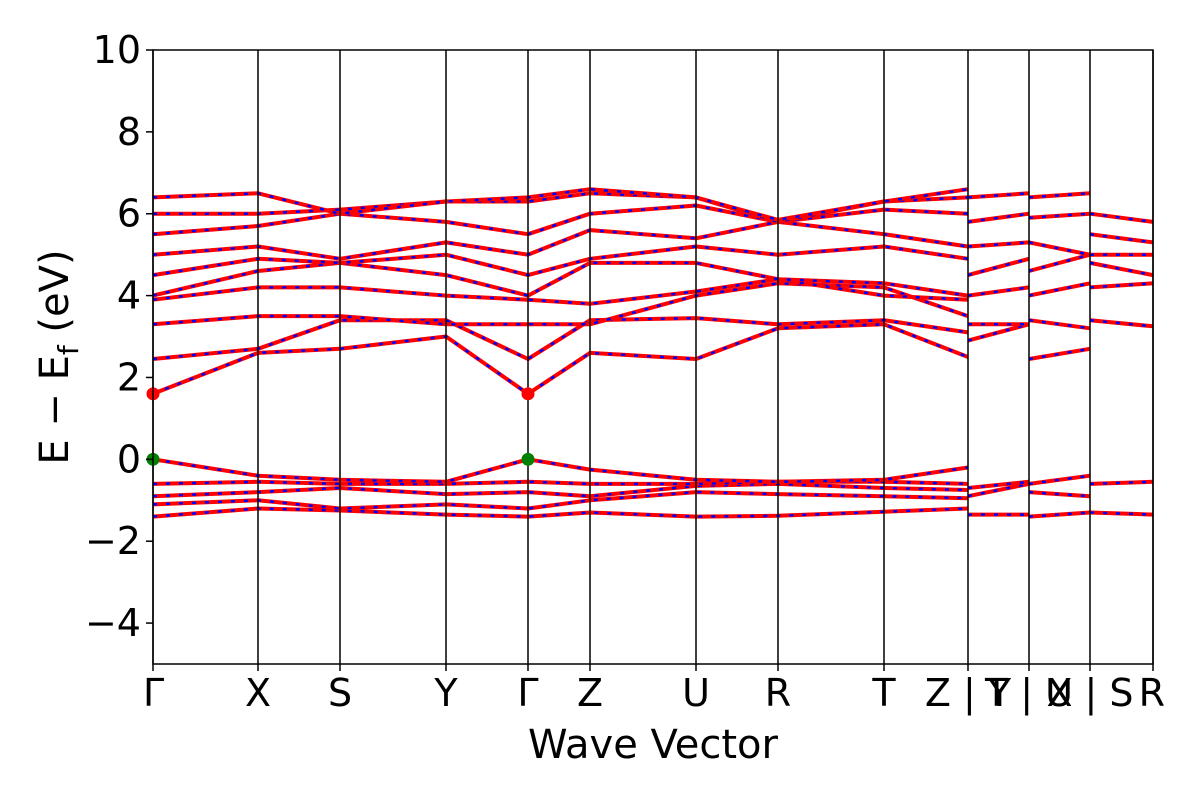  Describe the element at coordinates (129, 377) in the screenshot. I see `y-tick-label: 2` at that location.